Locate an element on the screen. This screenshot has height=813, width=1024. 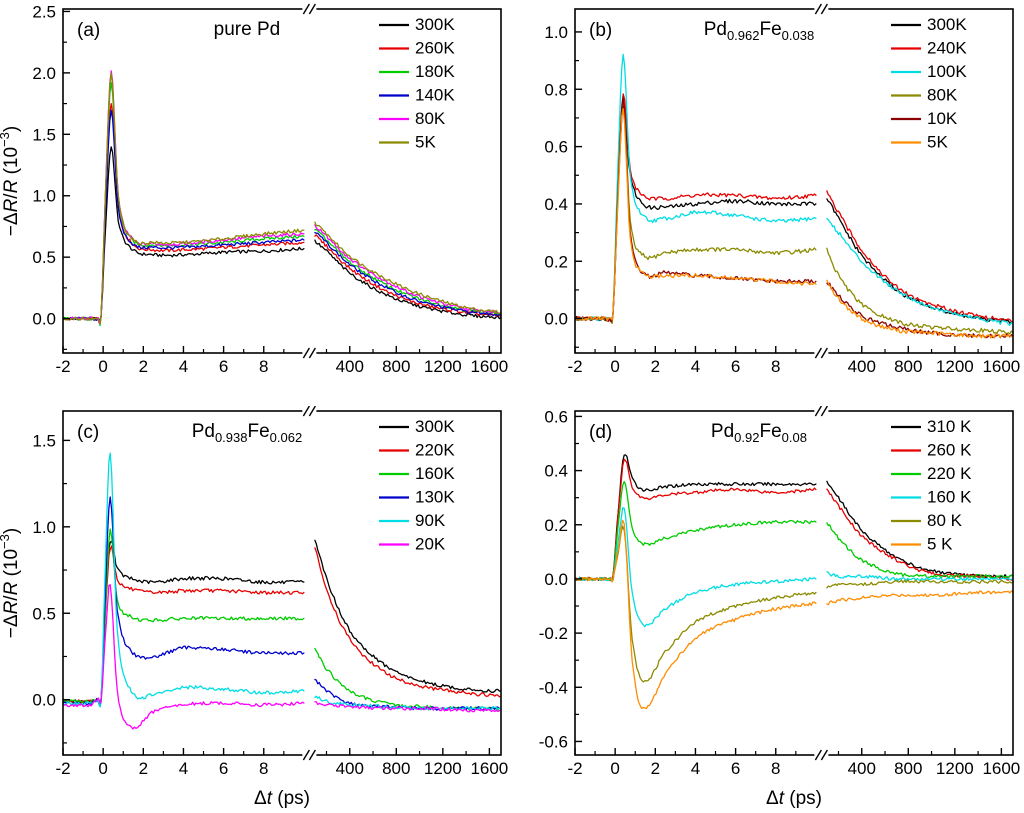
panel-letter: (c) is located at coordinates (88, 432).